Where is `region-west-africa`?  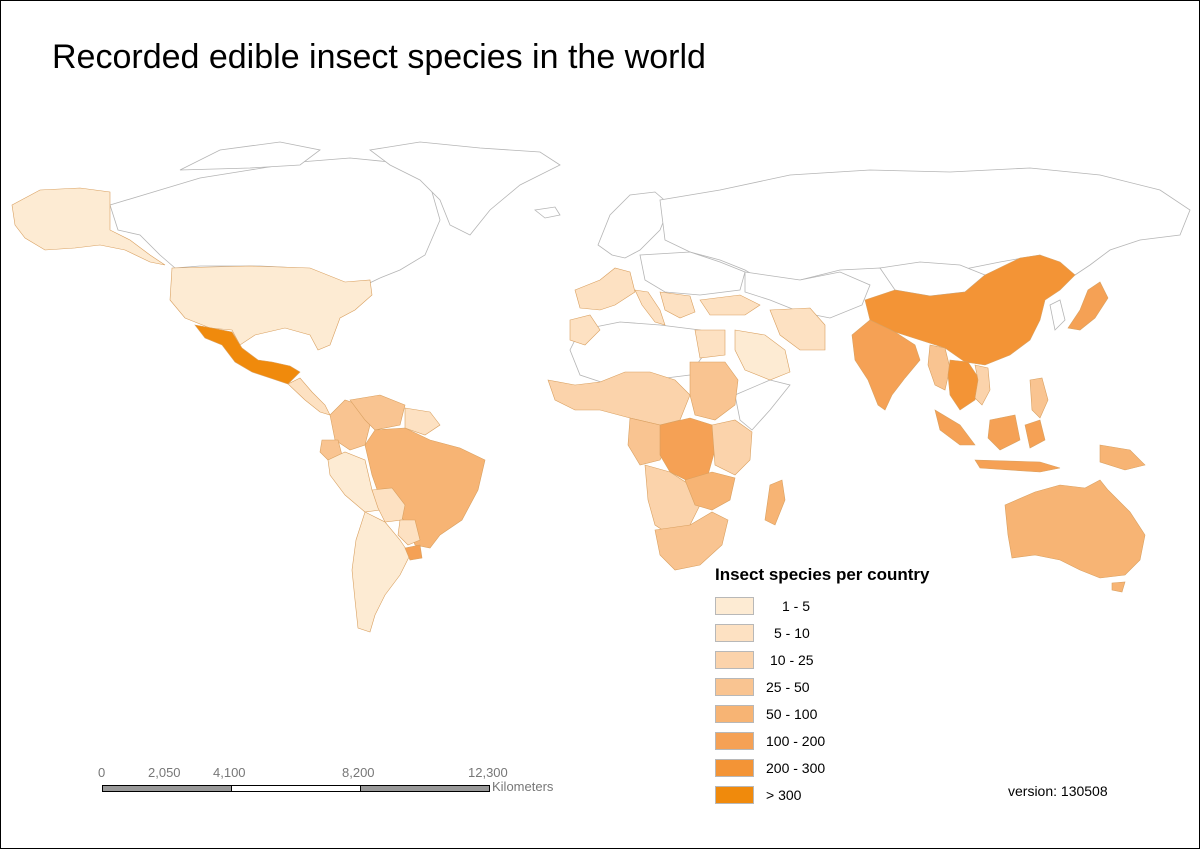
region-west-africa is located at coordinates (619, 398).